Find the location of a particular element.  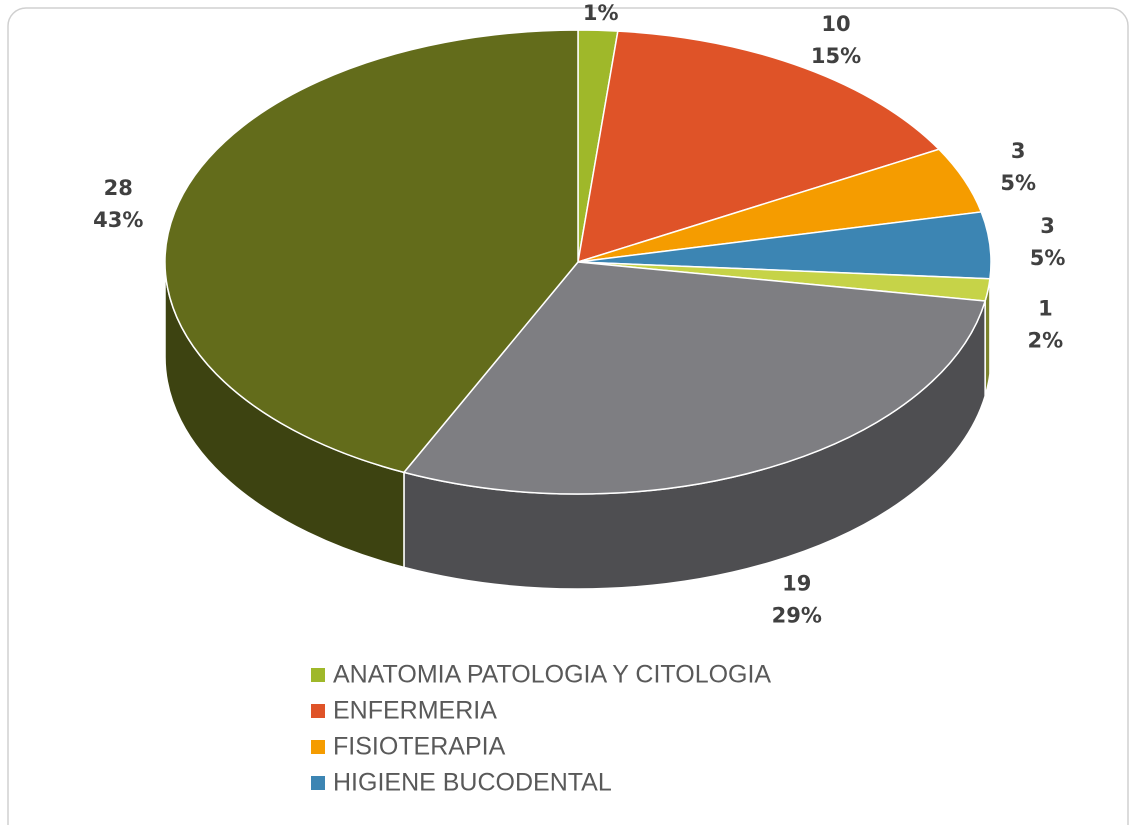

data-label-percent: 43% is located at coordinates (118, 220).